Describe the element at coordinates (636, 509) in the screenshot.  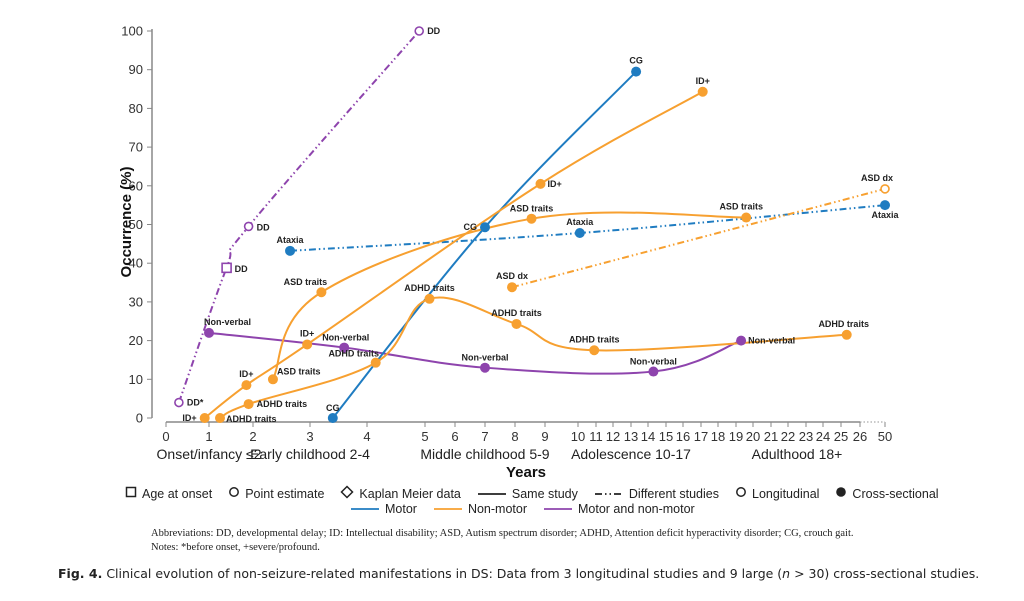
I see `legend-label: Motor and non-motor` at that location.